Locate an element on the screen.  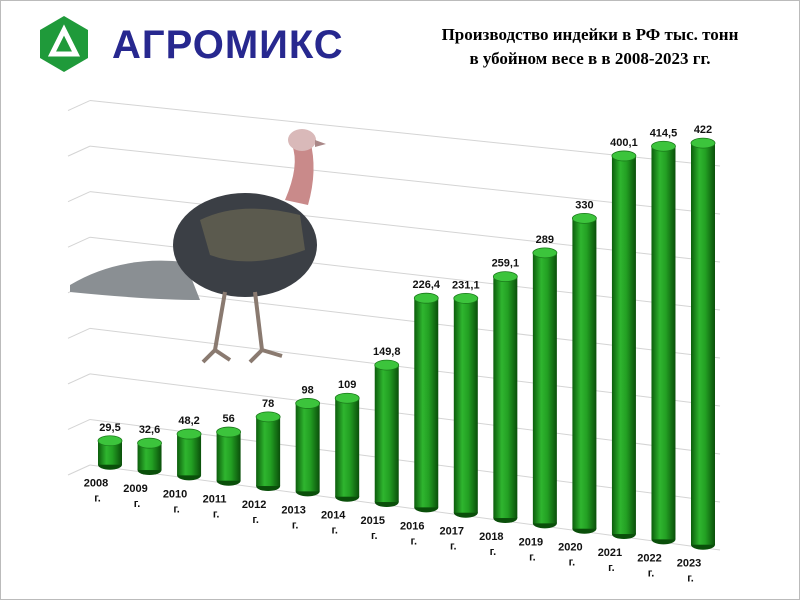
x-tick-label: 2020 г. is located at coordinates (570, 555).